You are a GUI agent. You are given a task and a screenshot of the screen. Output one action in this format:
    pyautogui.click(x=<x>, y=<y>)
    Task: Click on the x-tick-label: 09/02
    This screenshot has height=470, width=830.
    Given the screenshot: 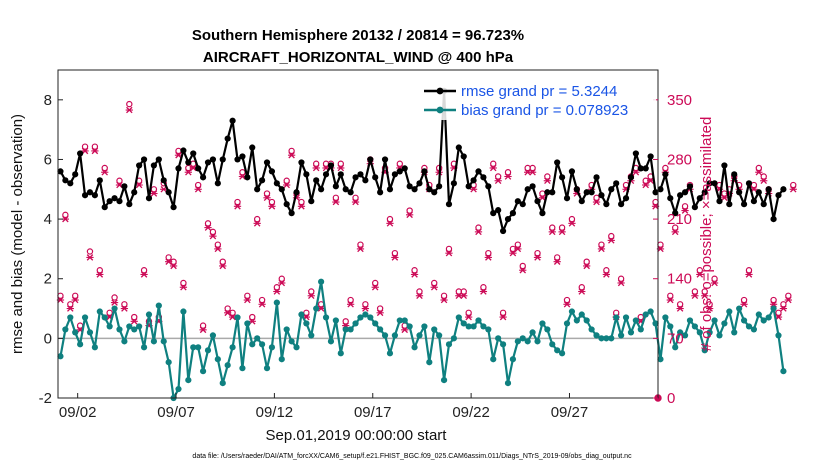 What is the action you would take?
    pyautogui.click(x=78, y=412)
    